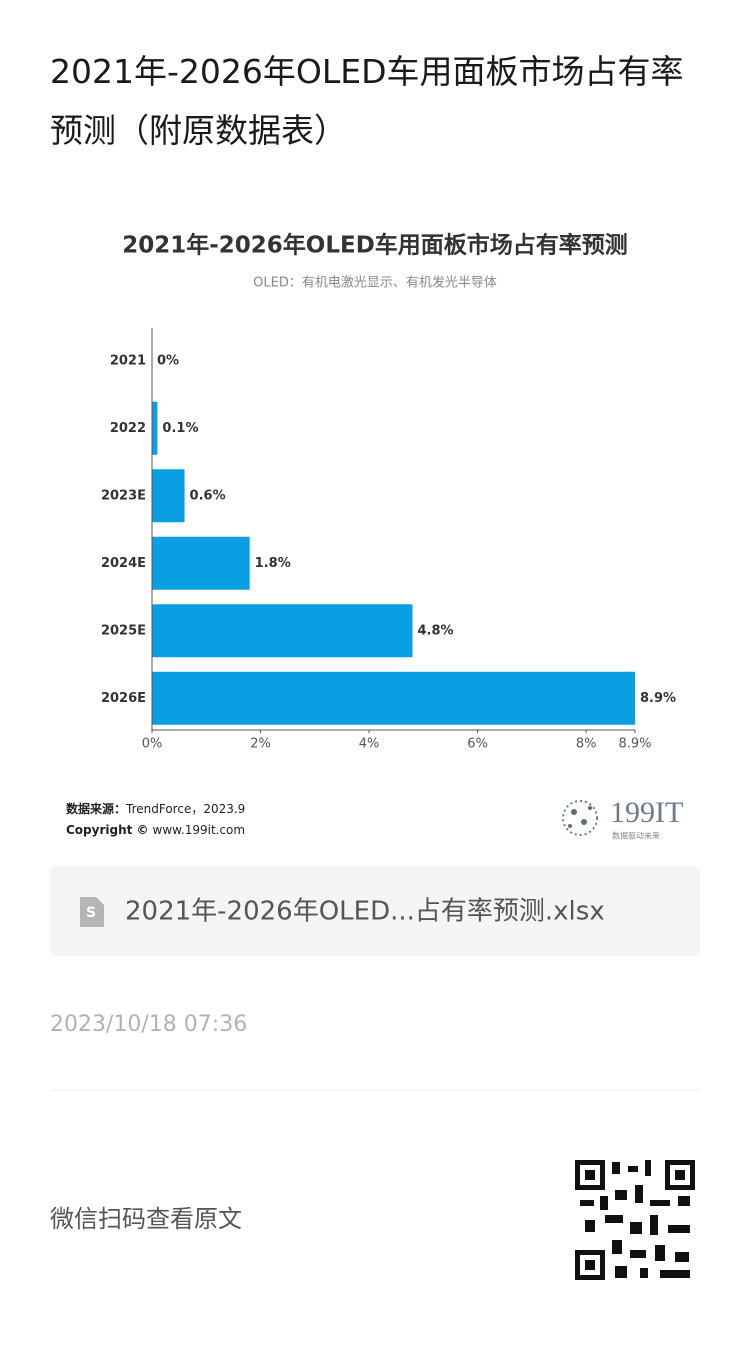 This screenshot has height=1348, width=750. What do you see at coordinates (199, 830) in the screenshot?
I see `copyright-url: www.199it.com` at bounding box center [199, 830].